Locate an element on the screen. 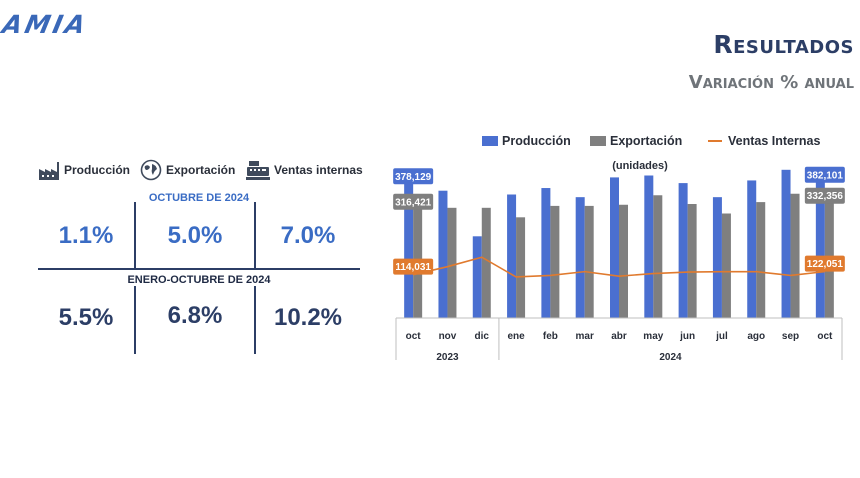  unit-label: (unidades) is located at coordinates (640, 166).